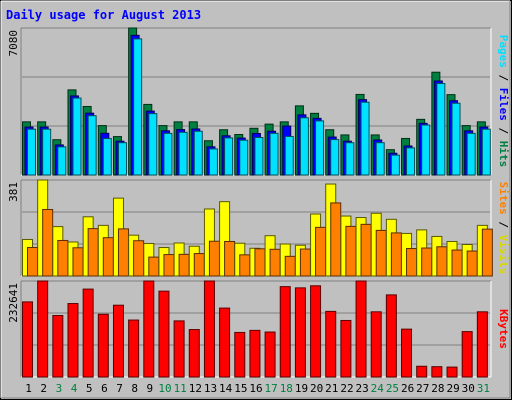 This screenshot has height=400, width=512. What do you see at coordinates (503, 255) in the screenshot?
I see `legend-entry-visits: Visits` at bounding box center [503, 255].